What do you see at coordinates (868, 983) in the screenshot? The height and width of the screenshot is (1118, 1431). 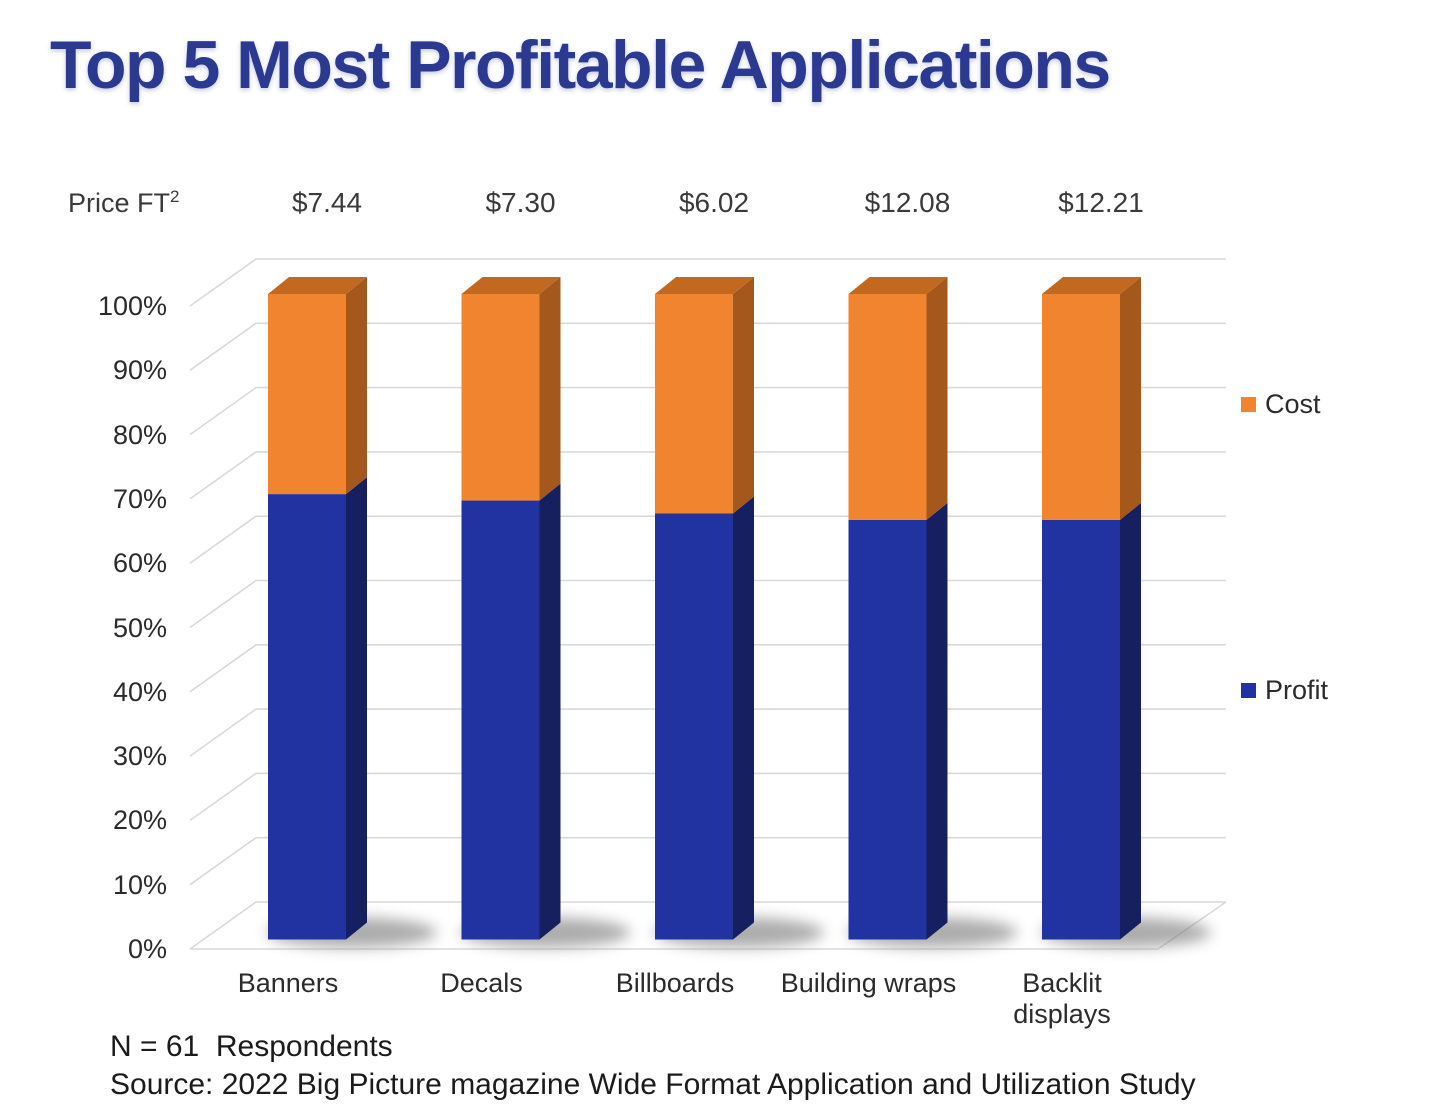 I see `category-label-building-wraps: Building wraps` at bounding box center [868, 983].